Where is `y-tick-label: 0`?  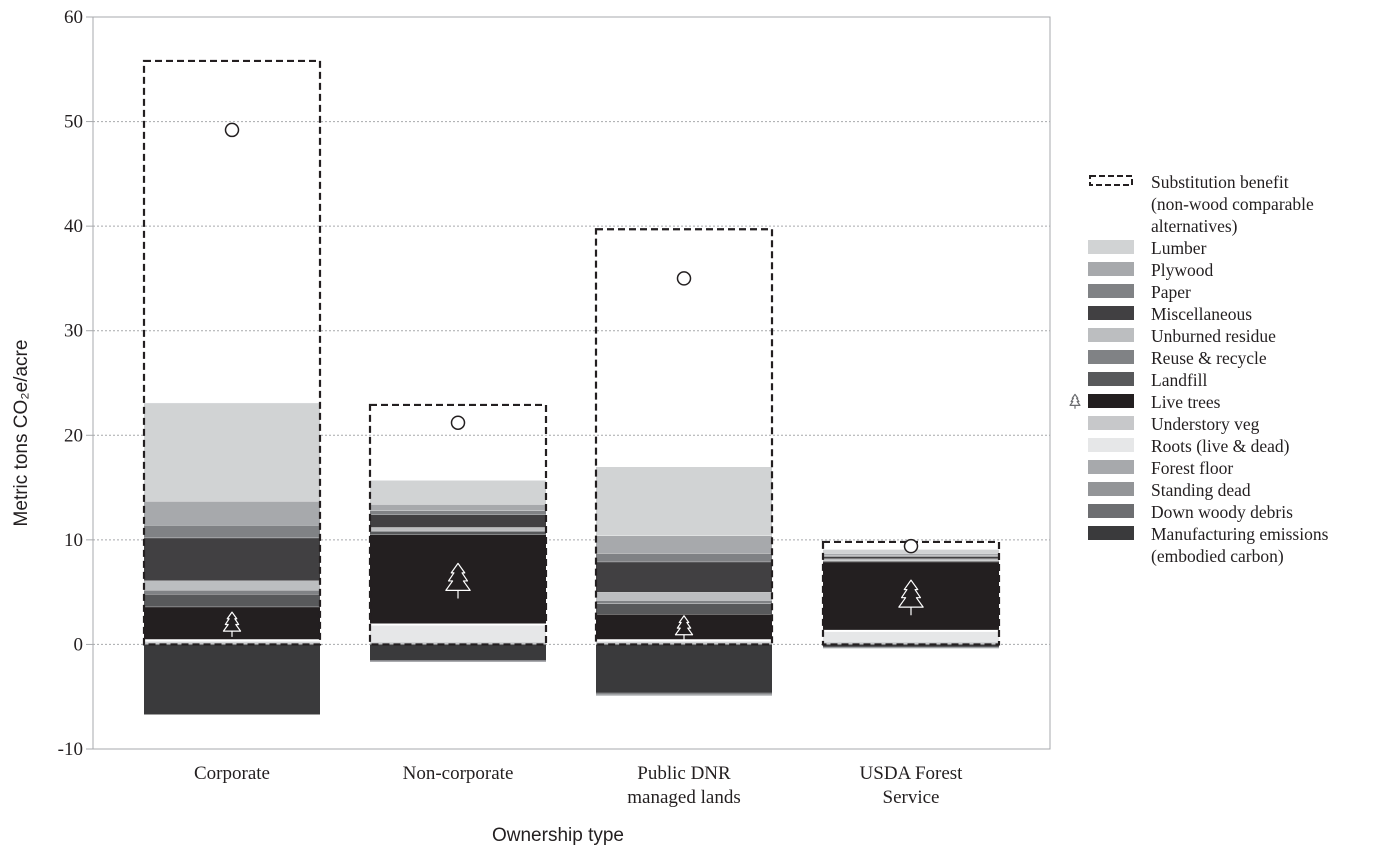
y-tick-label: 0 is located at coordinates (79, 644).